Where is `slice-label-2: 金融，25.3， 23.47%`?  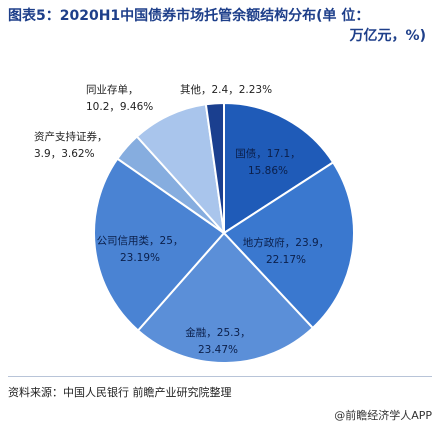 slice-label-2: 金融，25.3， 23.47% is located at coordinates (217, 341).